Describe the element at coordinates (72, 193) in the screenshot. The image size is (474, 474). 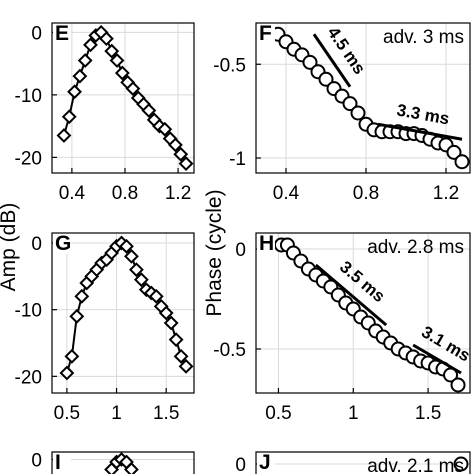
I see `x-tick-label-e-0: 0.4` at that location.